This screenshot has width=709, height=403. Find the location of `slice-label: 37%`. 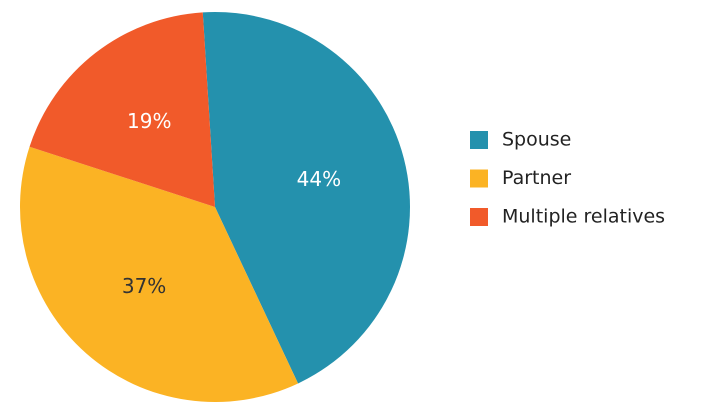

slice-label: 37% is located at coordinates (144, 286).